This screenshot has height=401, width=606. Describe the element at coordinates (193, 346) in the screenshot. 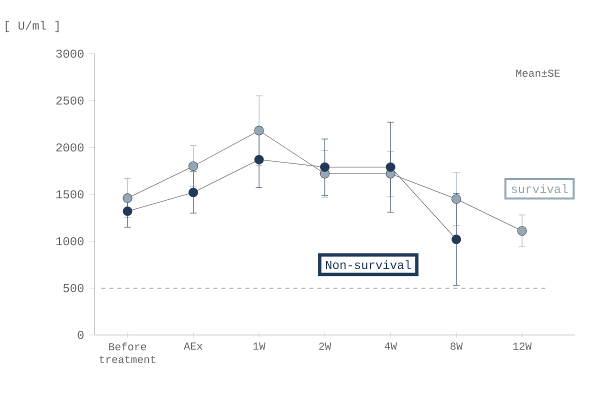

I see `x-tick-label: AEx` at that location.